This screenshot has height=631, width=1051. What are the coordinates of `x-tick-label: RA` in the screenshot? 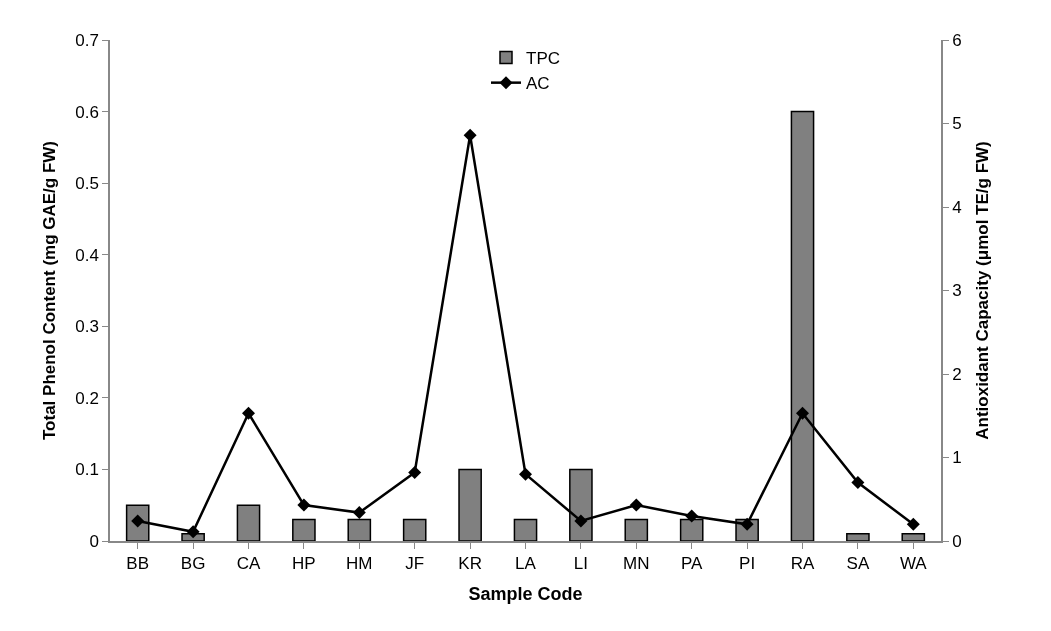 It's located at (802, 564).